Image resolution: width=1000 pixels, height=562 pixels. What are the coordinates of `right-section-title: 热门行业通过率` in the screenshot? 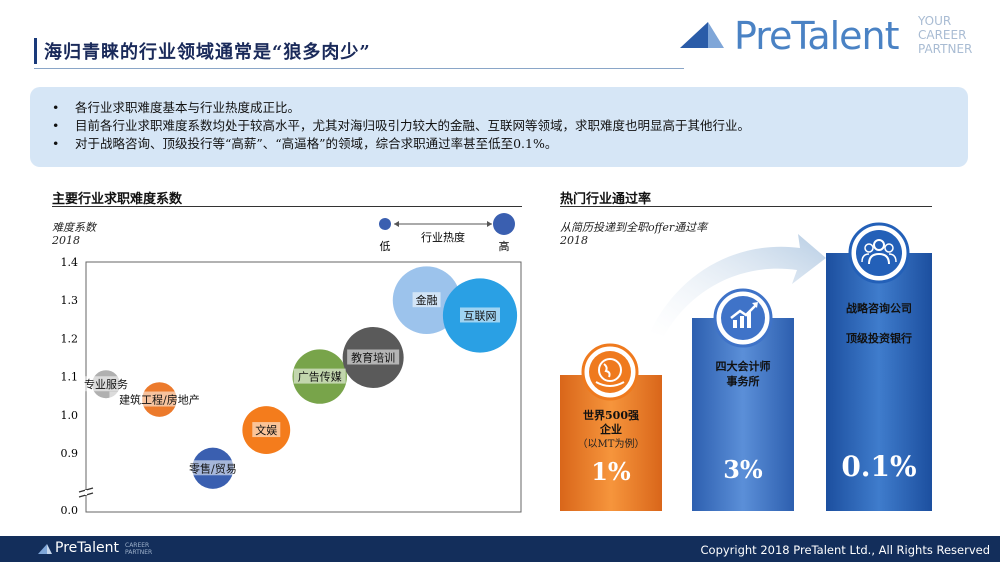 It's located at (606, 199).